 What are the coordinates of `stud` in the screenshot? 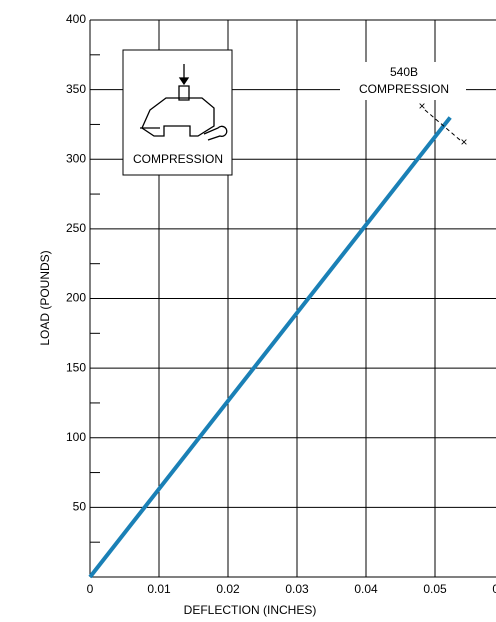 It's located at (184, 93).